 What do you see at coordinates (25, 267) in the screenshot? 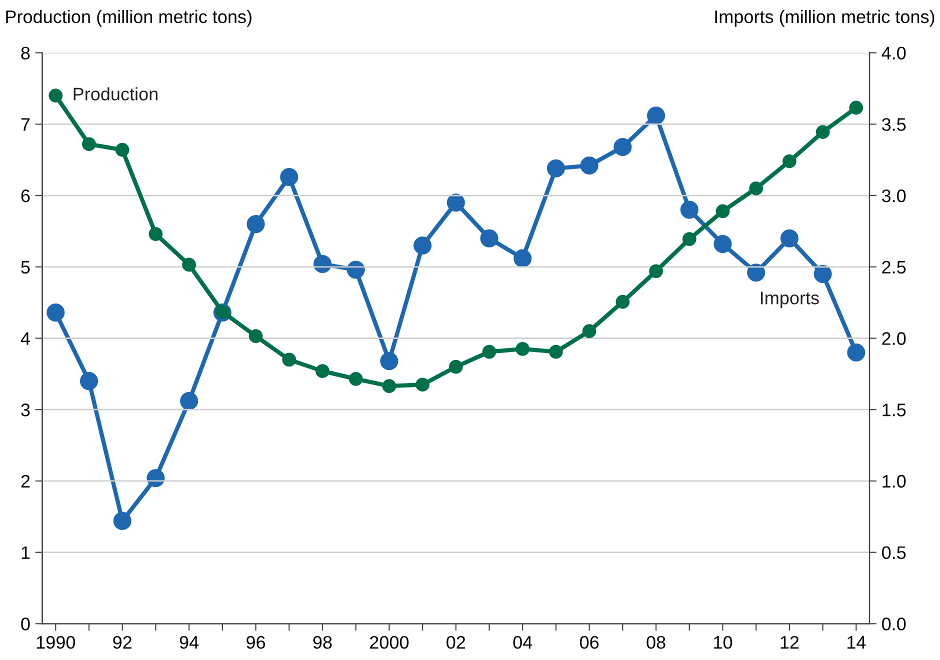
I see `y-tick-label: 5` at bounding box center [25, 267].